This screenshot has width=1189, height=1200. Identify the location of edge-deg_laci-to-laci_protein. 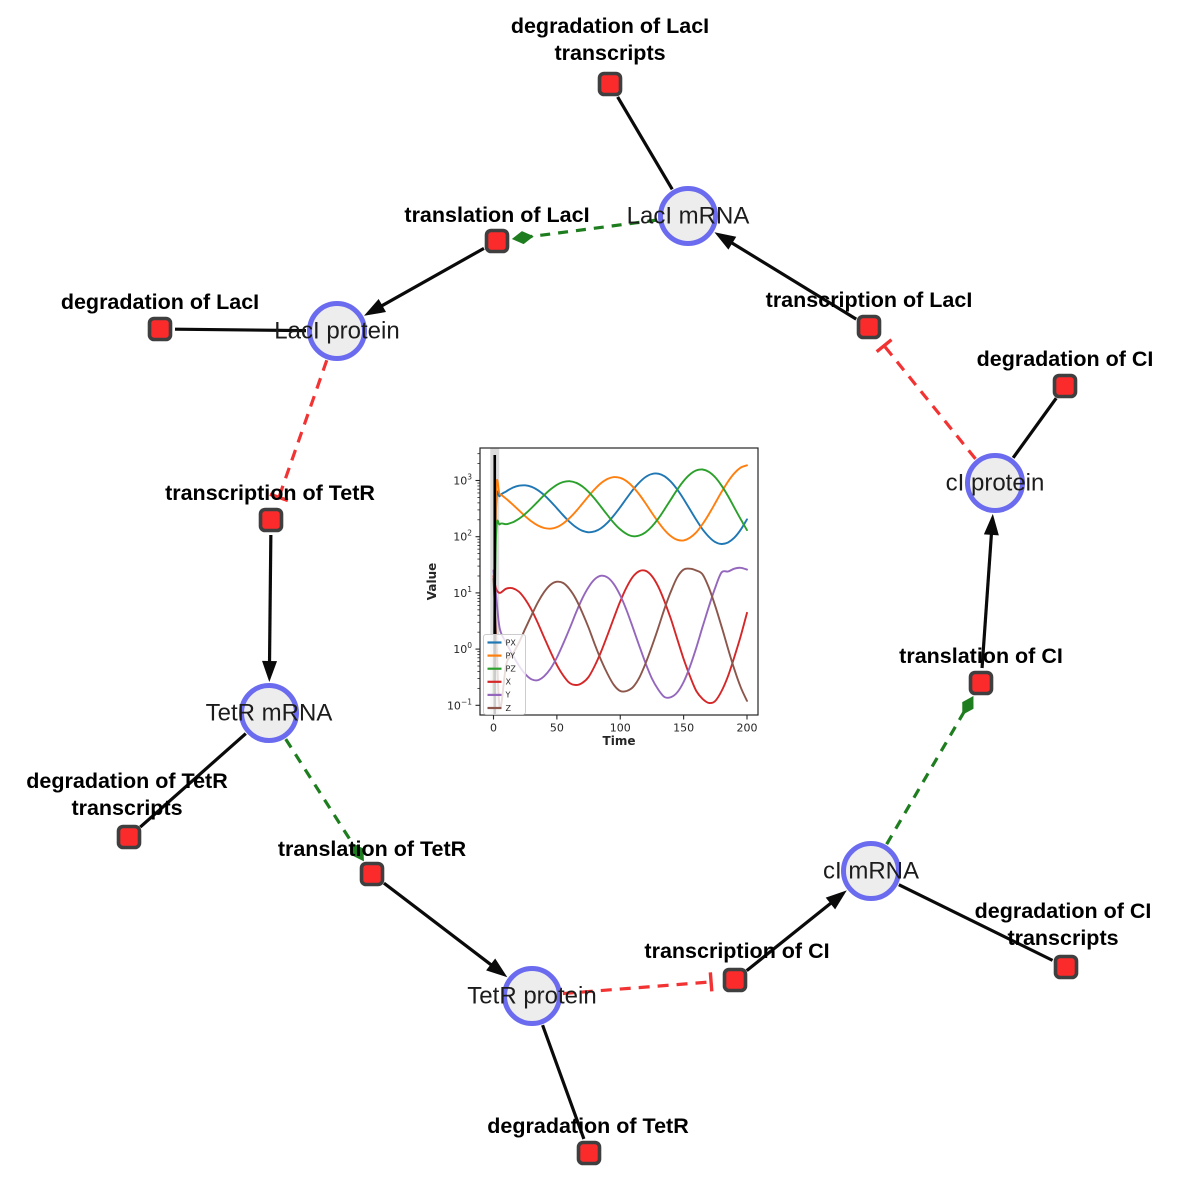
(240, 330).